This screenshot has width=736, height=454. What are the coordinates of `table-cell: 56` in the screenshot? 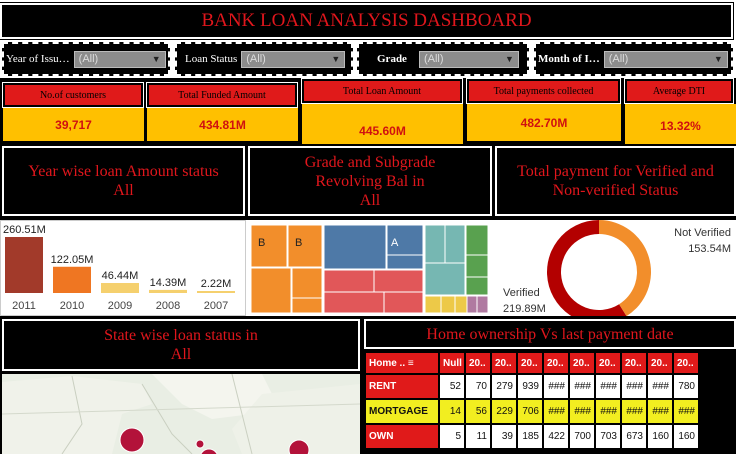 It's located at (478, 411).